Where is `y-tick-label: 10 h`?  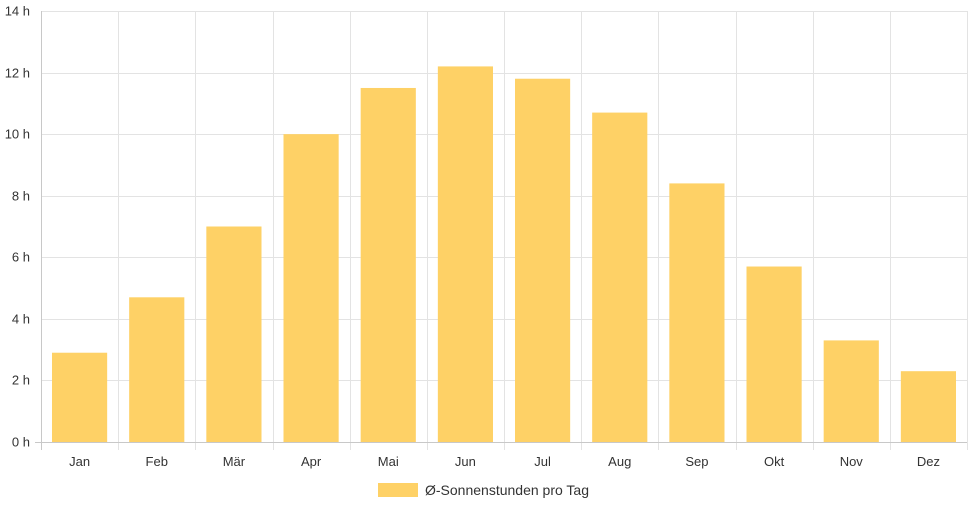 y-tick-label: 10 h is located at coordinates (17, 134).